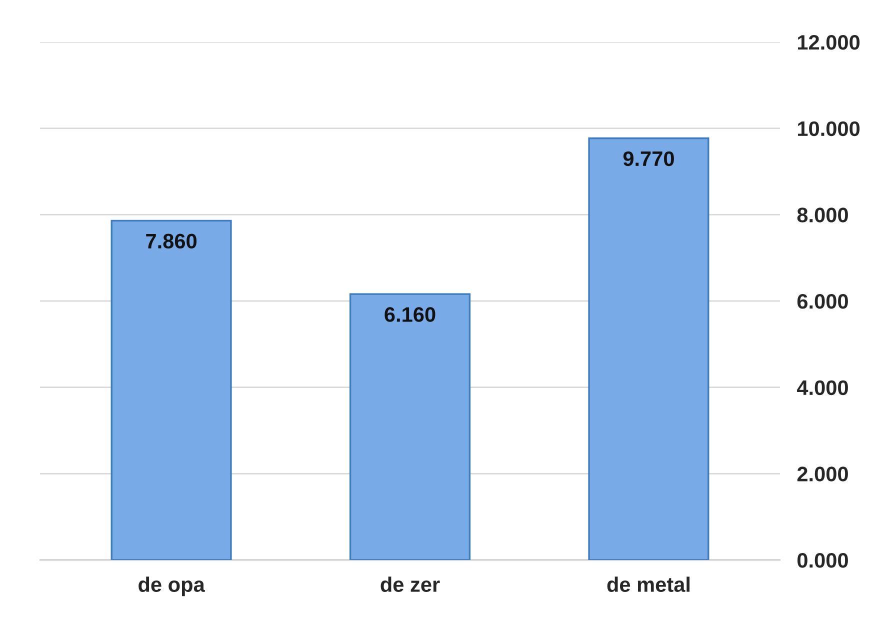 This screenshot has height=620, width=882. I want to click on y-tick-label: 4.000, so click(822, 388).